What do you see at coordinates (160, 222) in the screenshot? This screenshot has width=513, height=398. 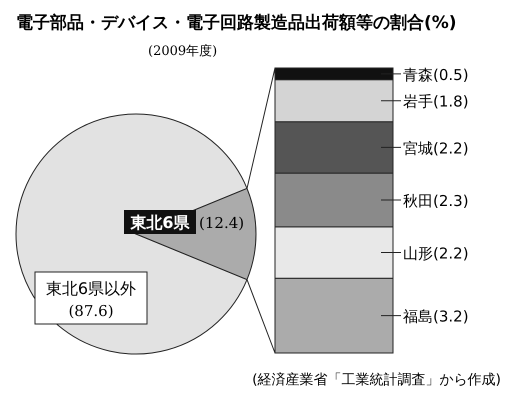 I see `slice-label: 東北6県` at bounding box center [160, 222].